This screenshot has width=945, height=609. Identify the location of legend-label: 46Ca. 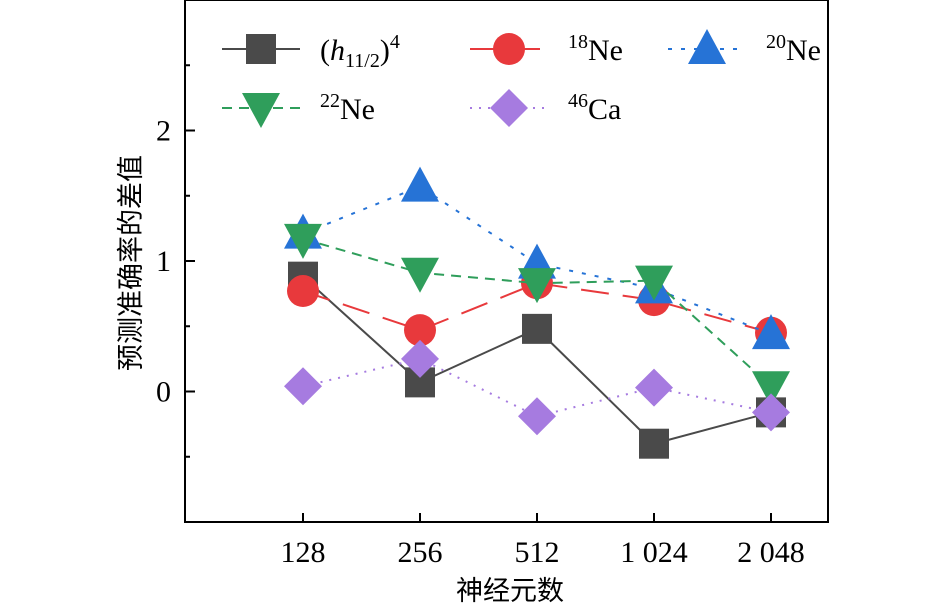
(594, 108).